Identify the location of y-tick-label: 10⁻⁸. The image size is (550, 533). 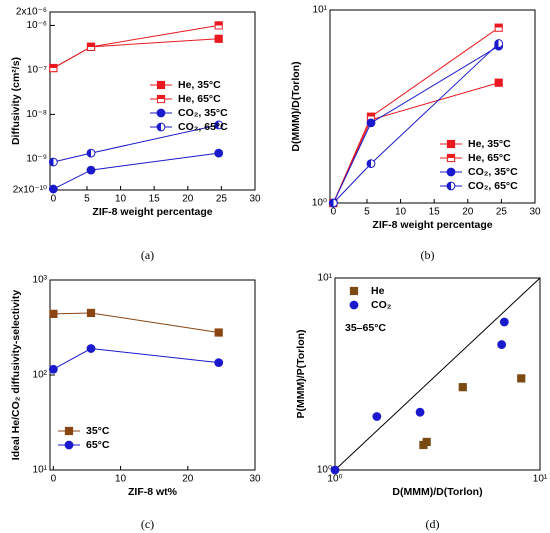
(36, 114).